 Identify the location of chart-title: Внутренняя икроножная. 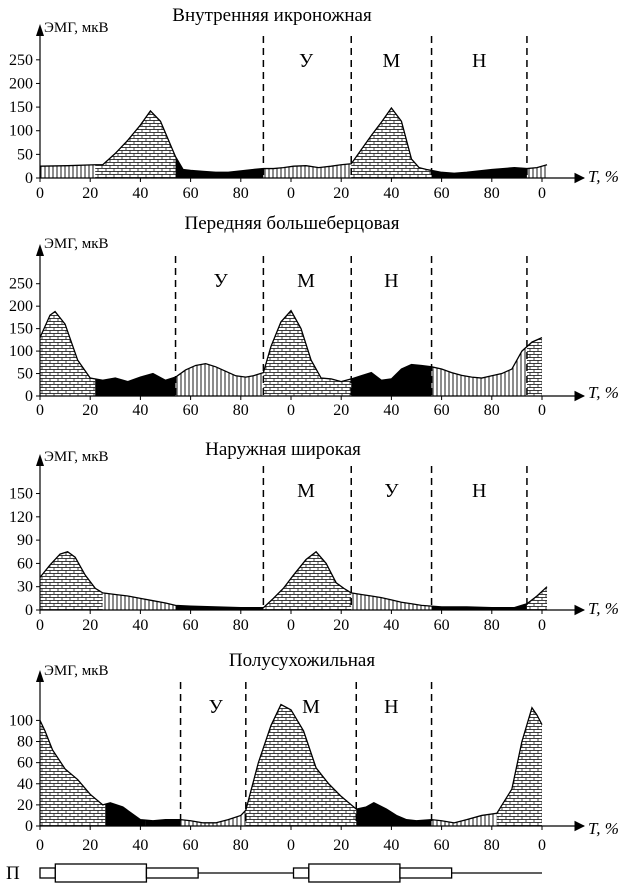
(272, 15).